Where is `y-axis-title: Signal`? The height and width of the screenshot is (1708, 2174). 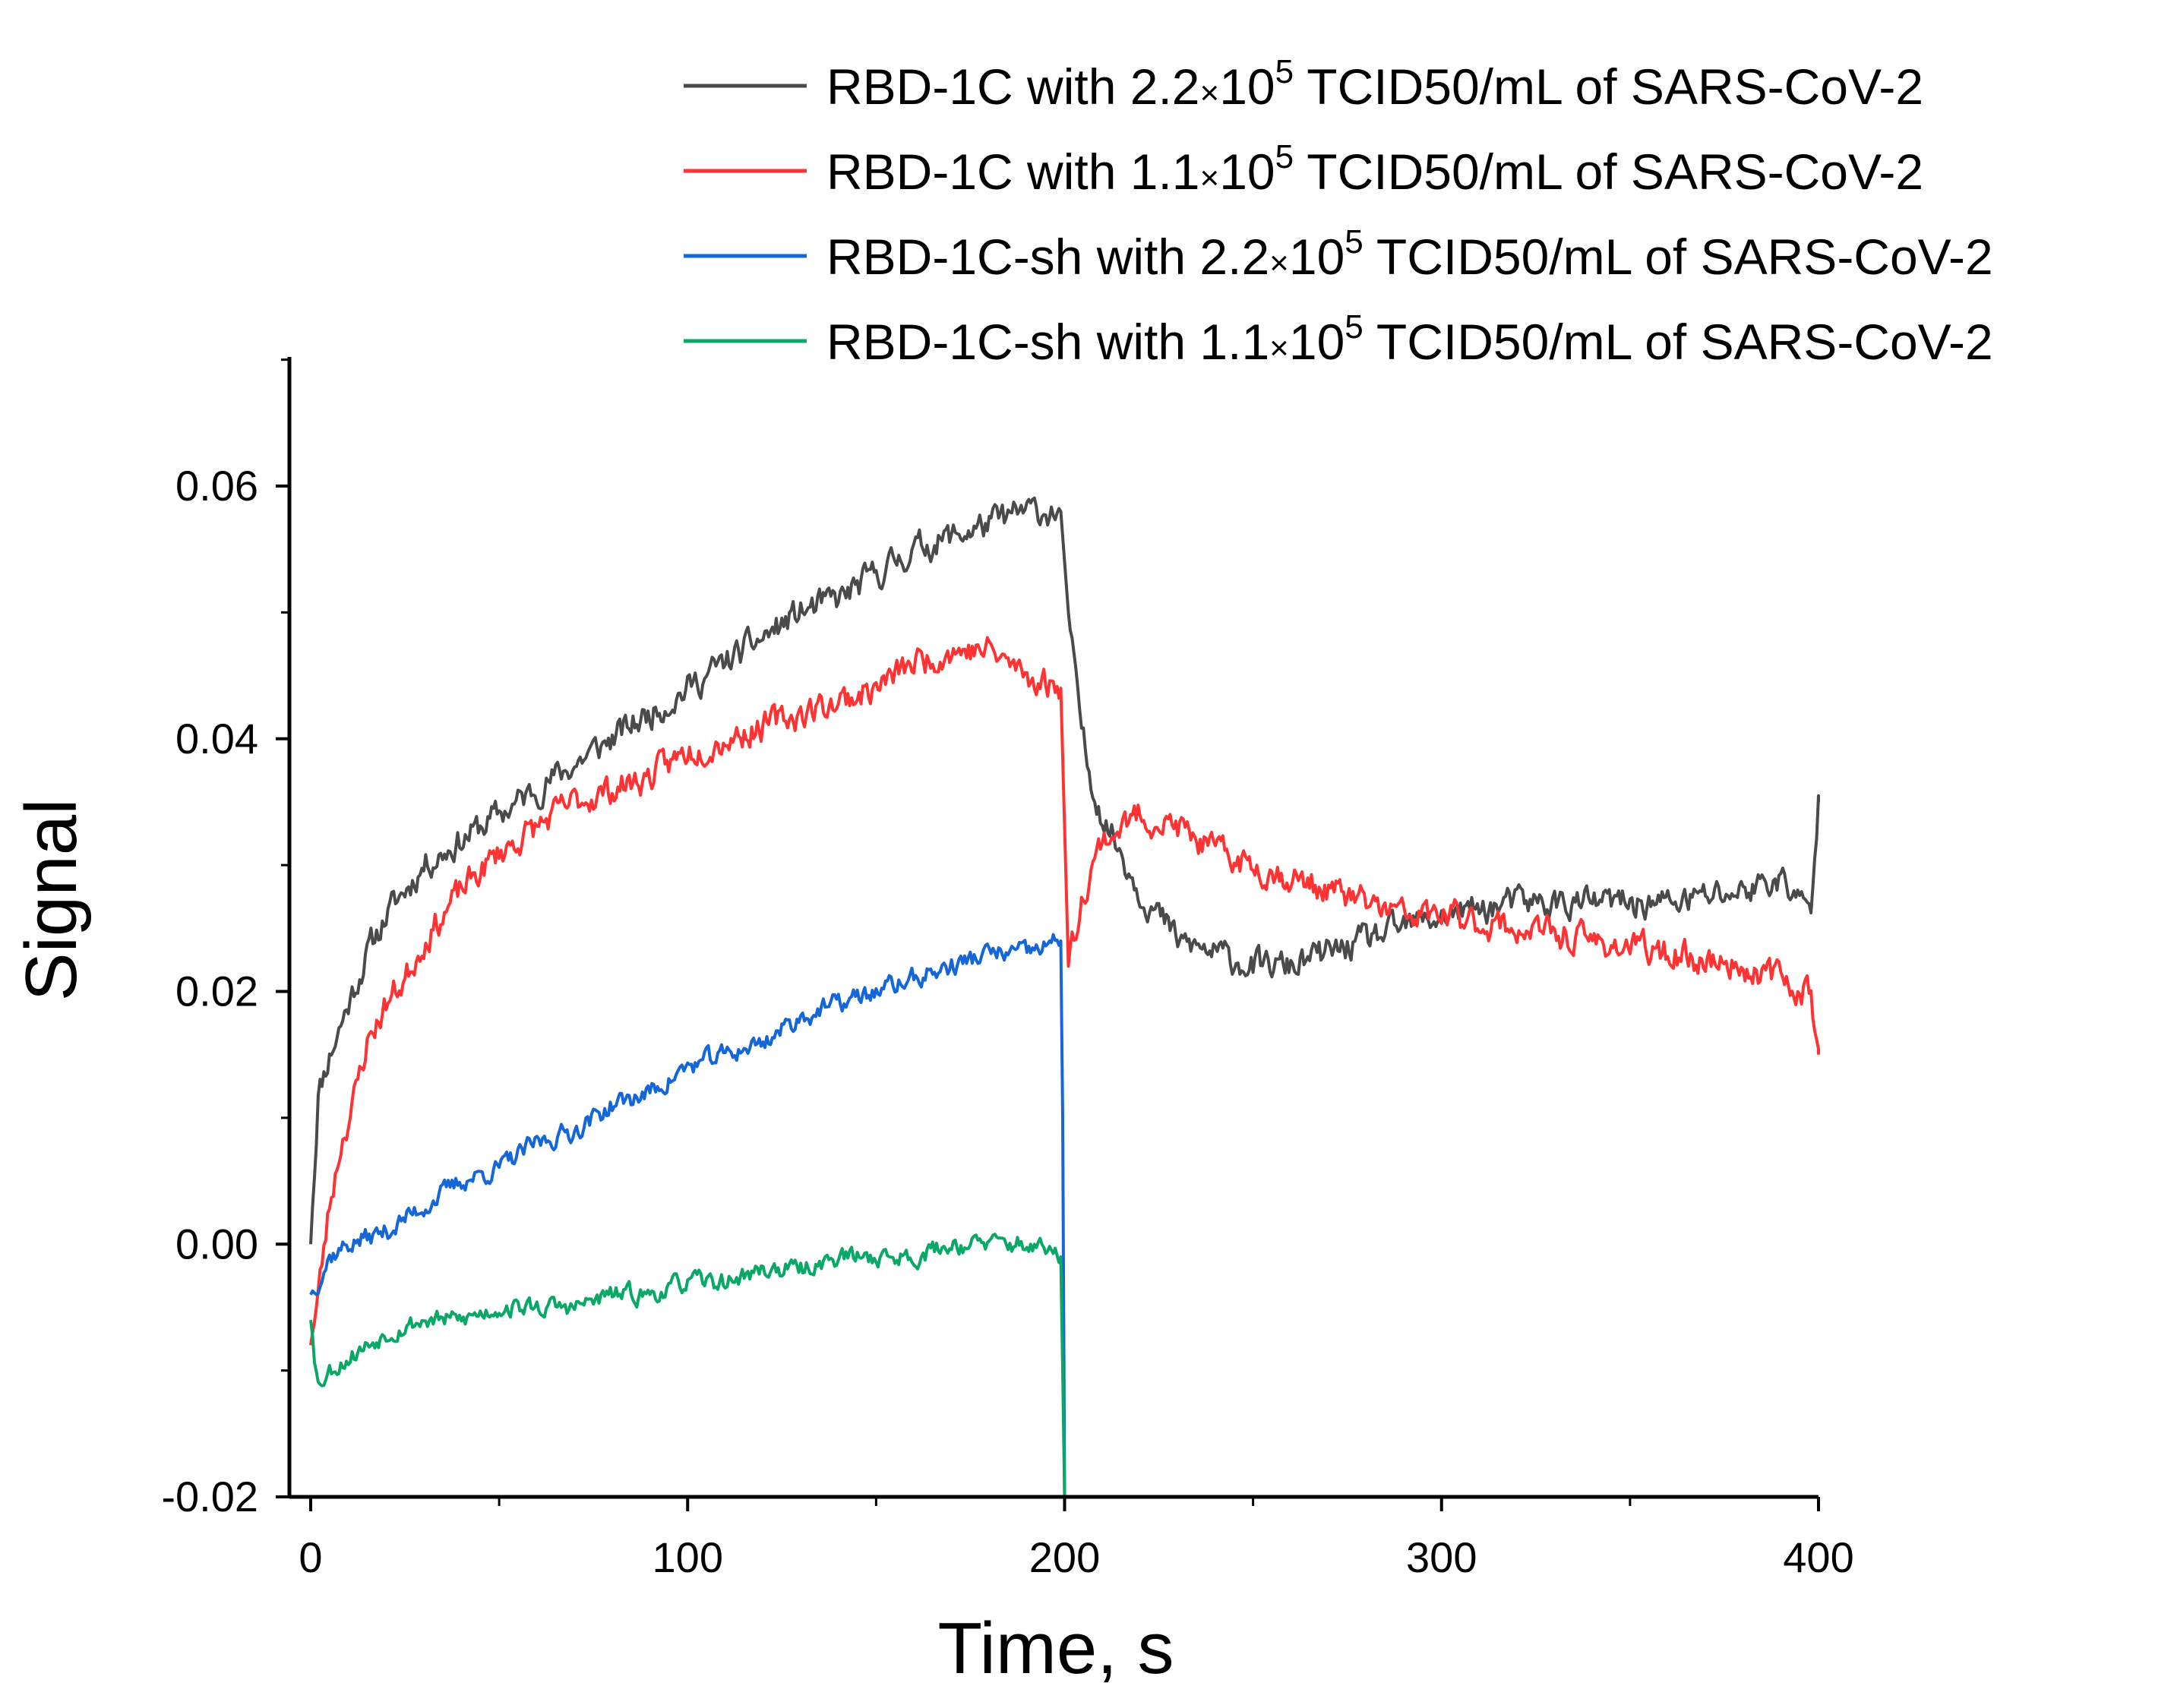
y-axis-title: Signal is located at coordinates (51, 900).